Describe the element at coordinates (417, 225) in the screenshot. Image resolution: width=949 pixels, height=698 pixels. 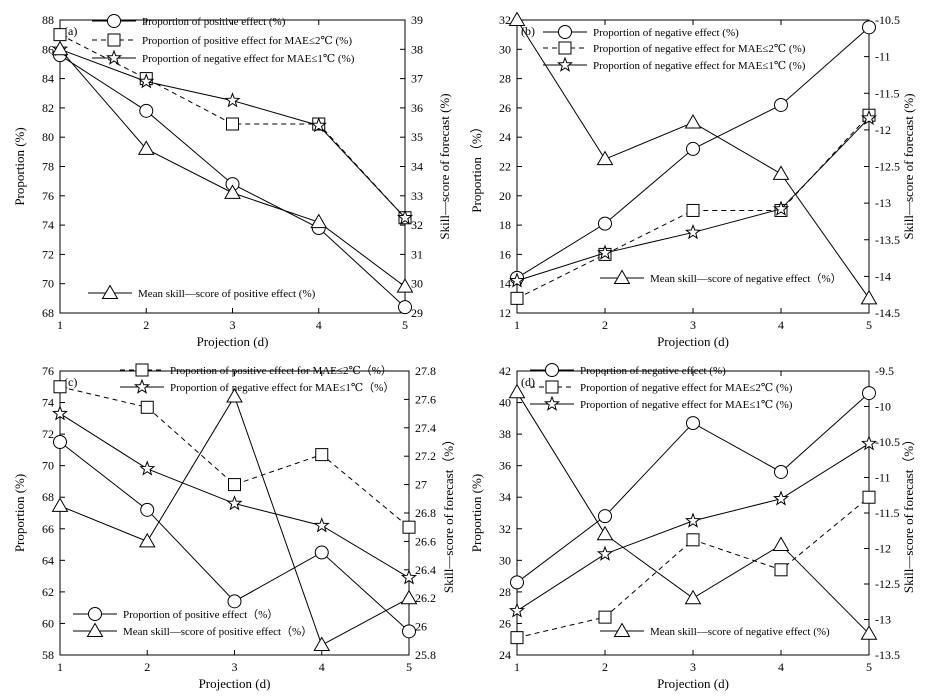
I see `y-right-tick-label: 32` at that location.